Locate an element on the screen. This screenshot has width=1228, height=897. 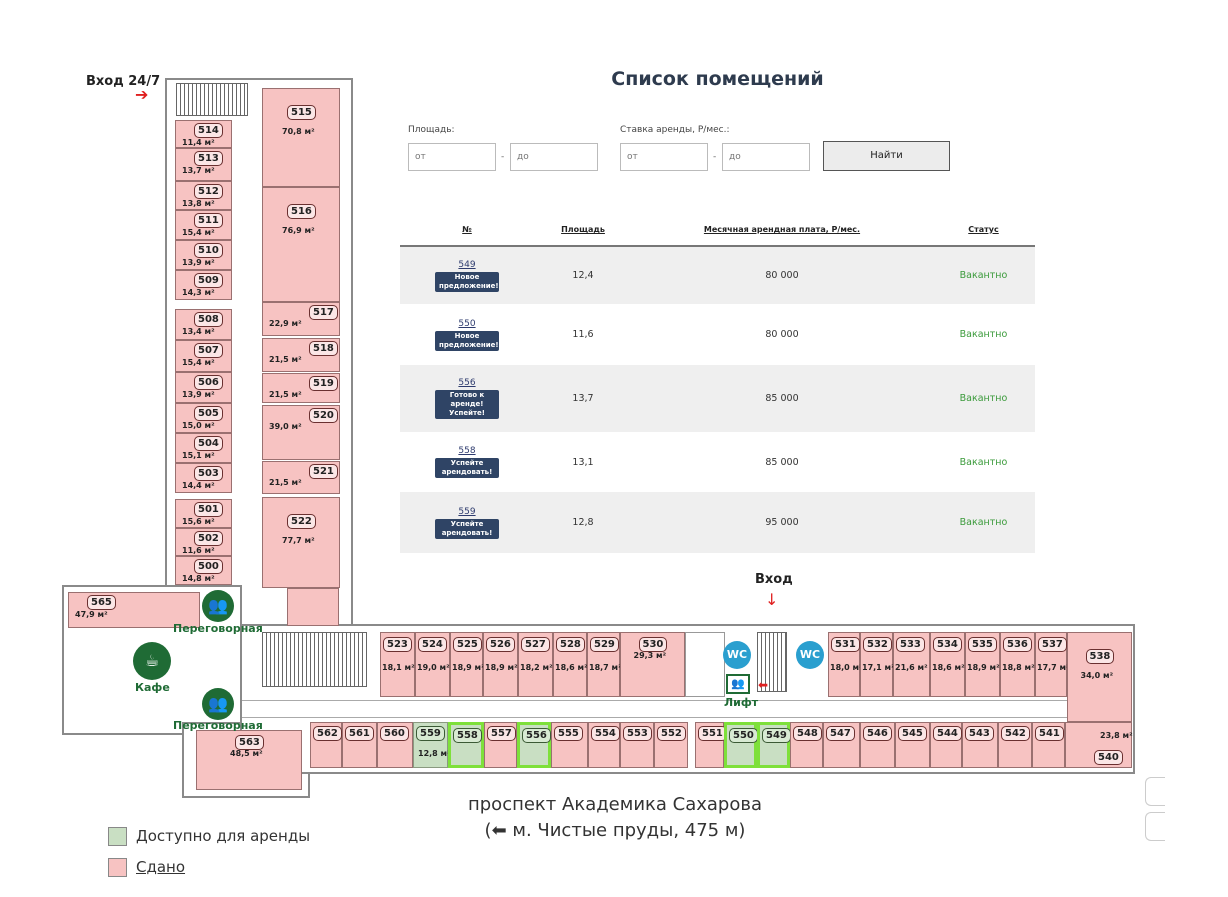
room-544: 544 is located at coordinates (946, 745).